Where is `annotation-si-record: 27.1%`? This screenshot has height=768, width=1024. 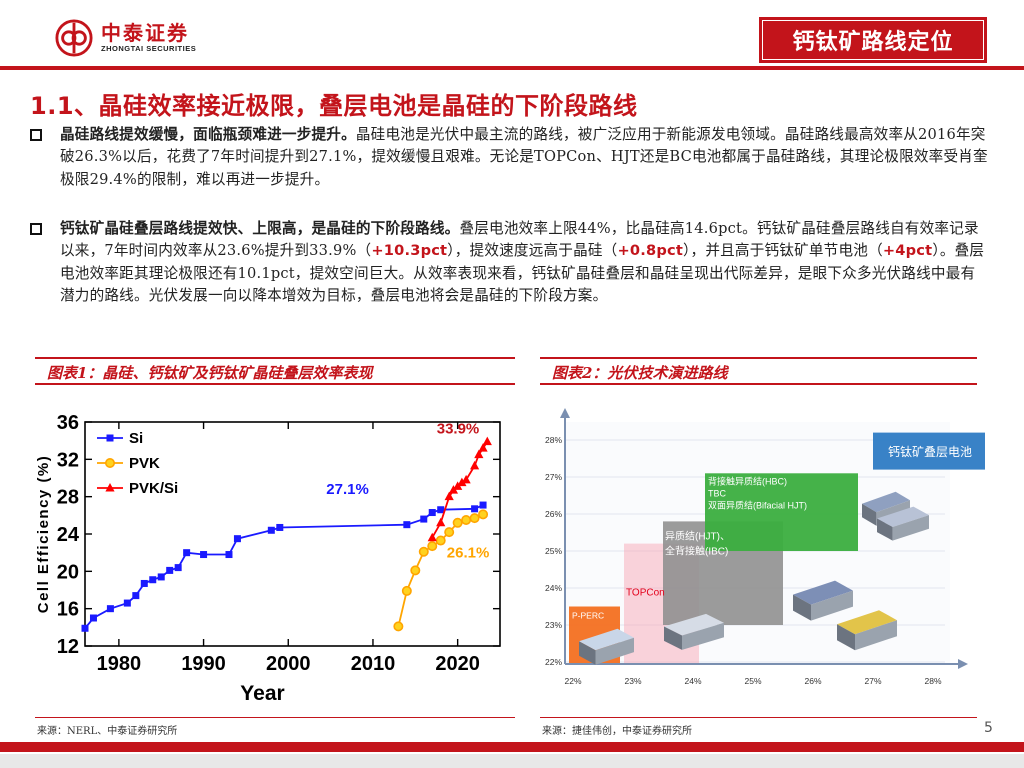 annotation-si-record: 27.1% is located at coordinates (347, 489).